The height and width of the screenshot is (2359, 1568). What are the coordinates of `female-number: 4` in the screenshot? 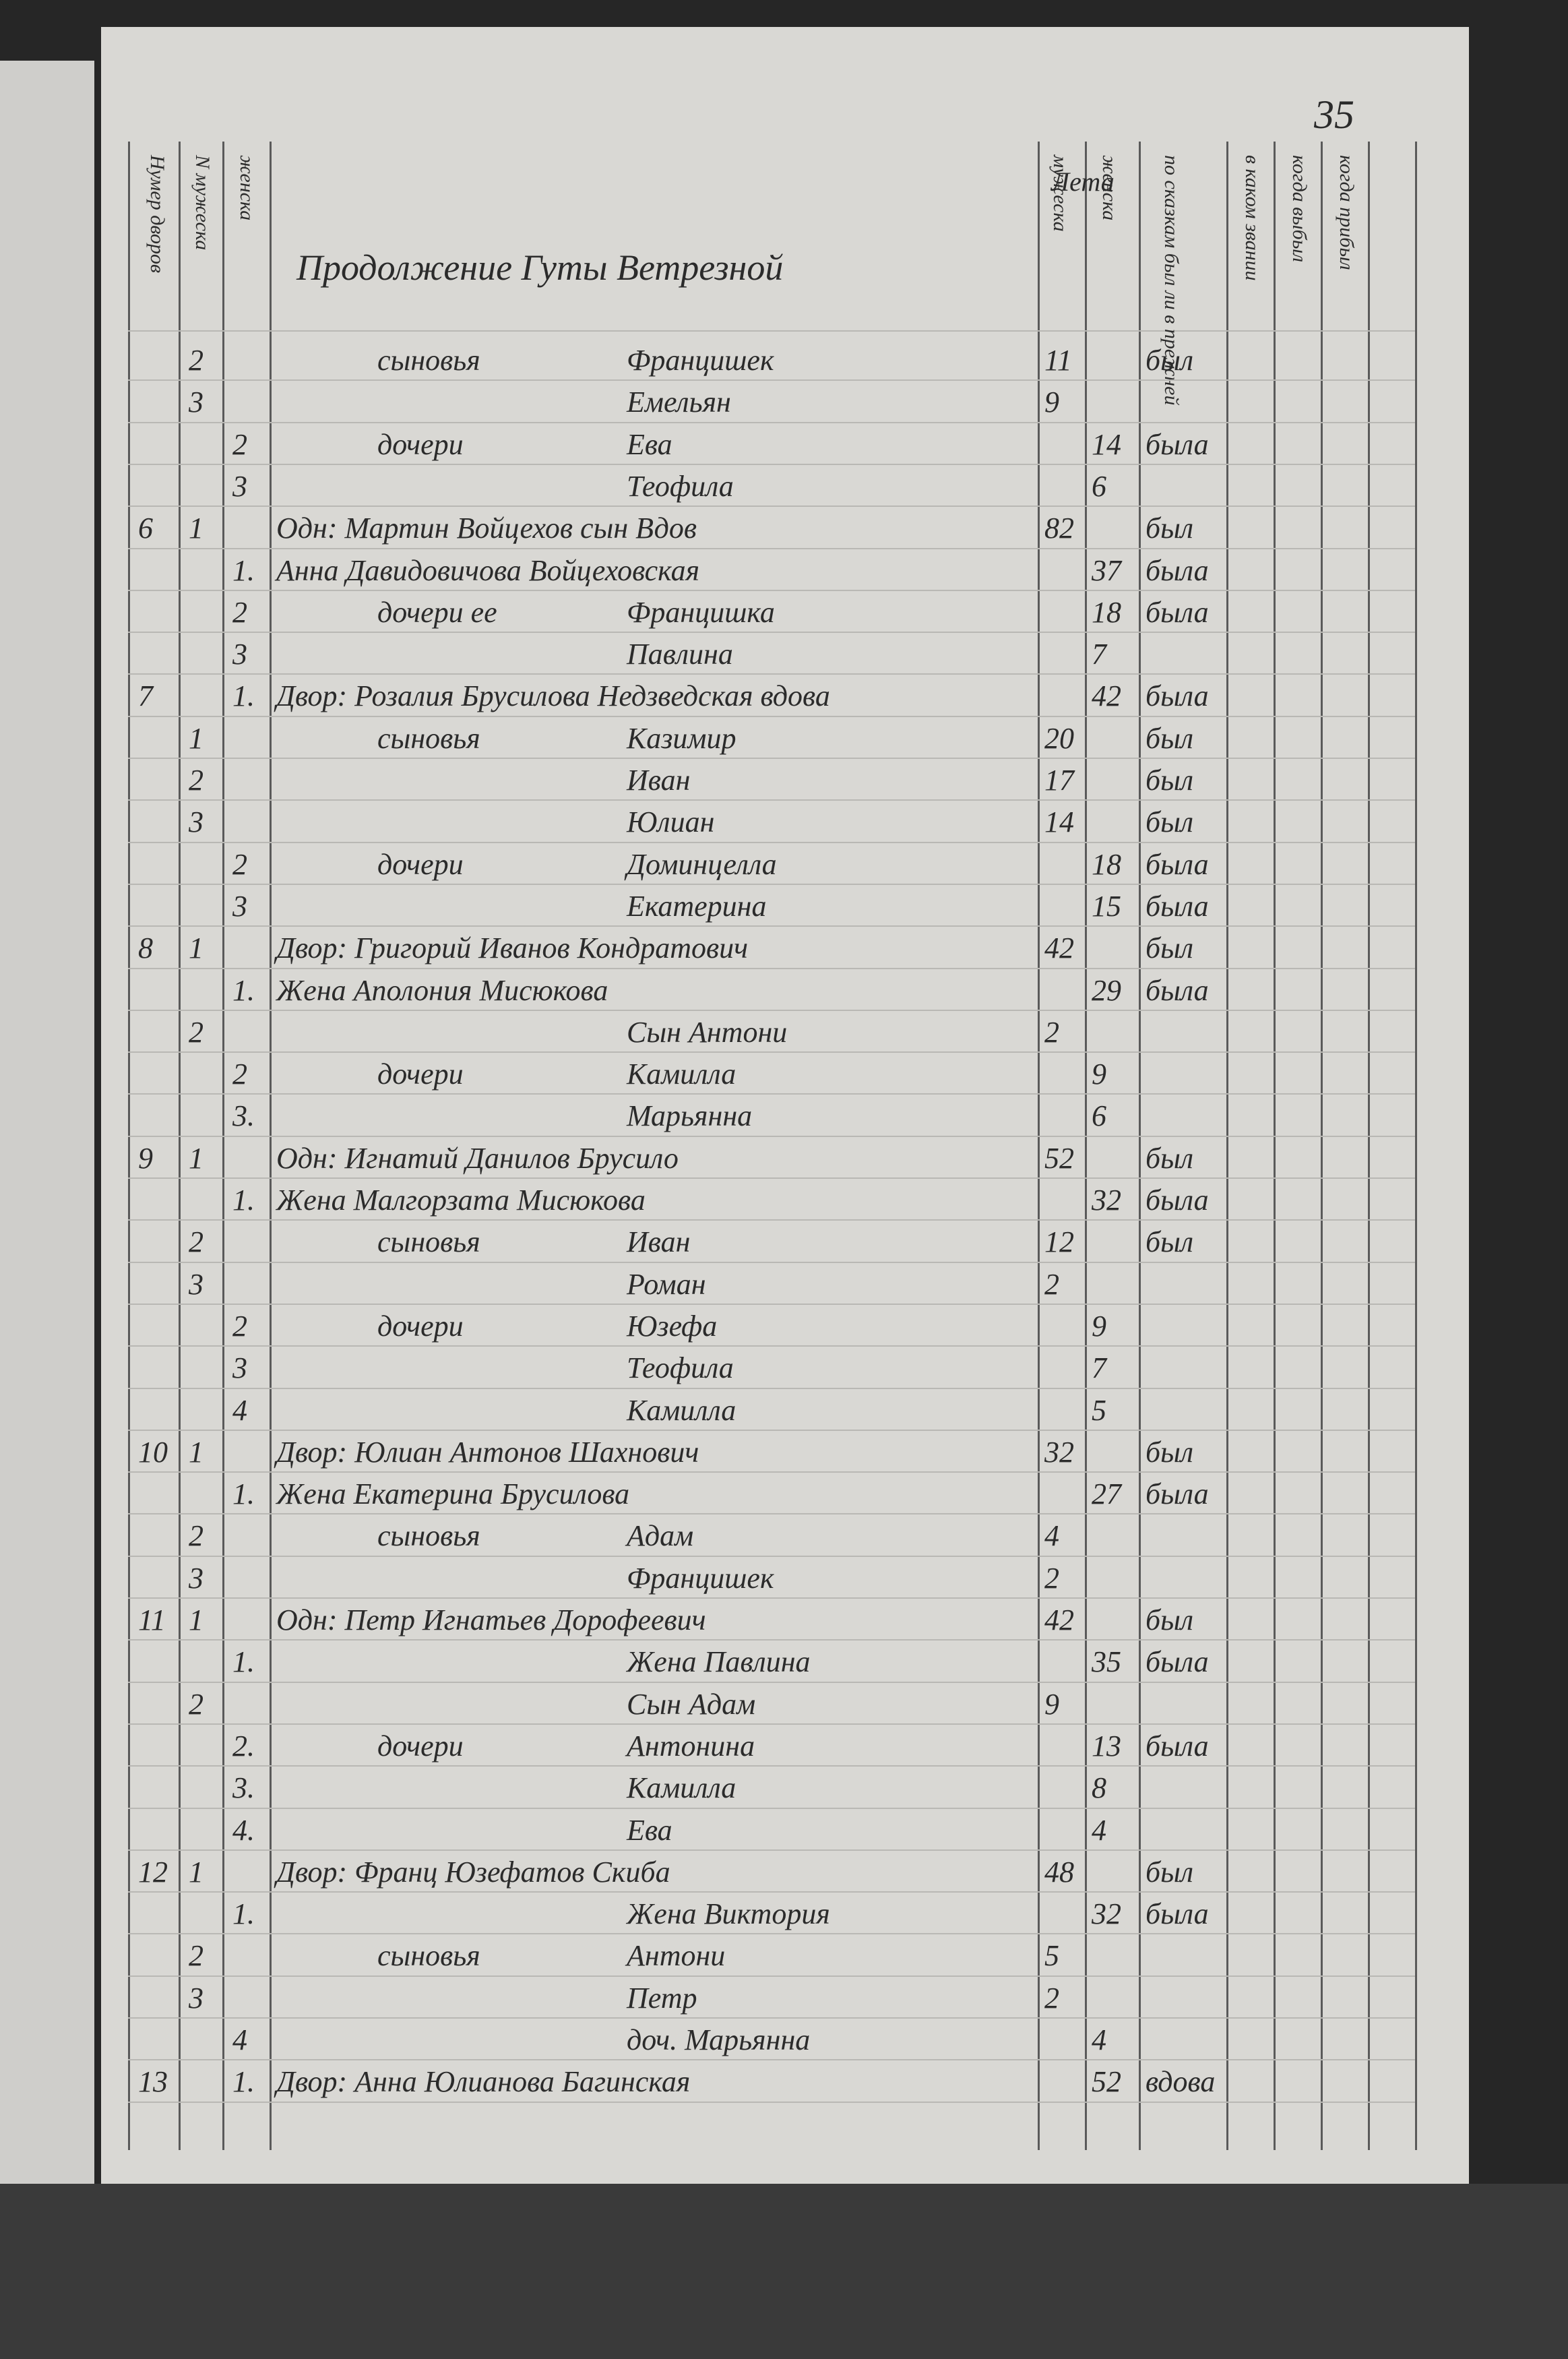 It's located at (239, 2040).